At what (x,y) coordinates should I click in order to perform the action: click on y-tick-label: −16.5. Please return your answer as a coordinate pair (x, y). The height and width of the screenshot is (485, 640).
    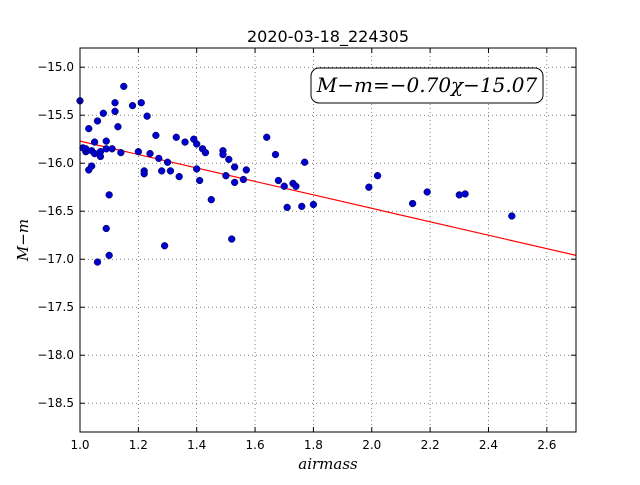
    Looking at the image, I should click on (55, 211).